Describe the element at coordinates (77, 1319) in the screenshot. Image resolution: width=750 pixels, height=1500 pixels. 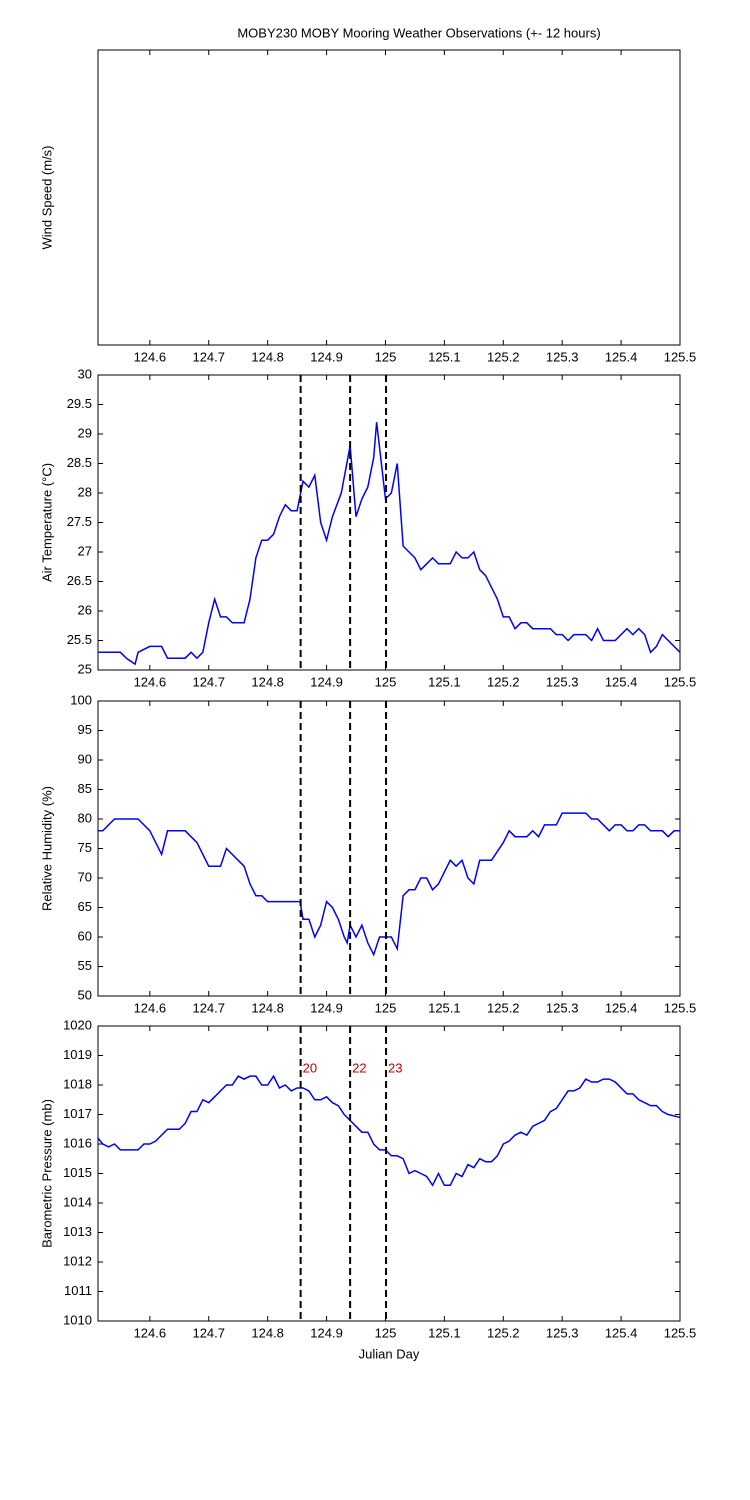
I see `y-tick-label: 1010` at that location.